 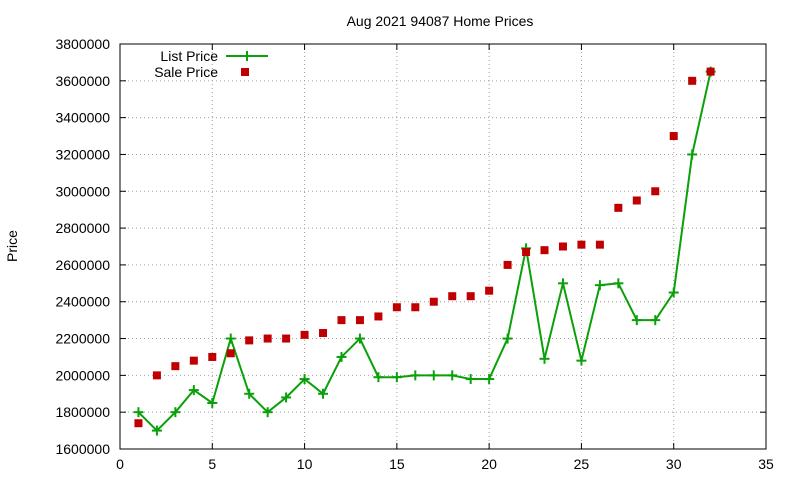 I want to click on y-tick-label: 2400000, so click(x=82, y=302).